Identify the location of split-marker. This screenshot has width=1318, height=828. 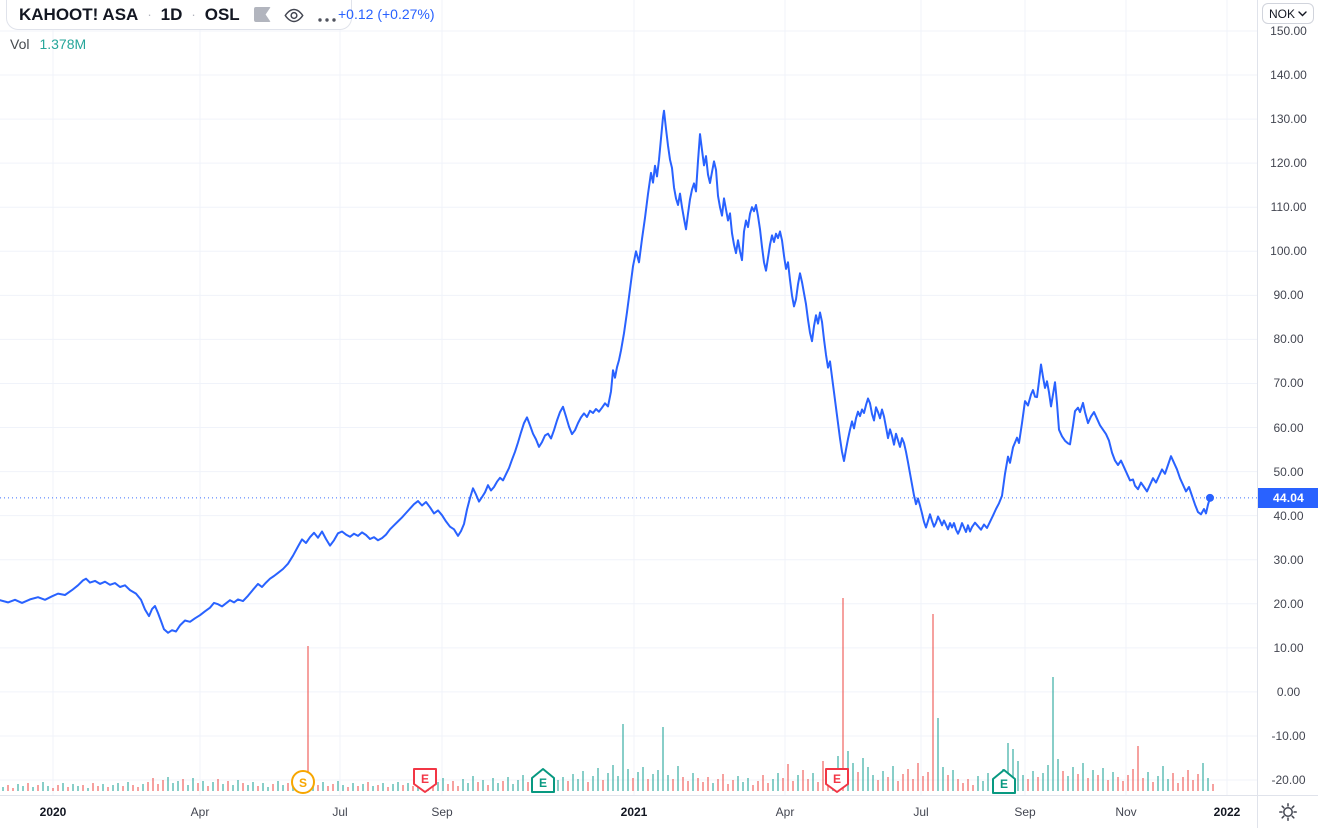
(303, 782).